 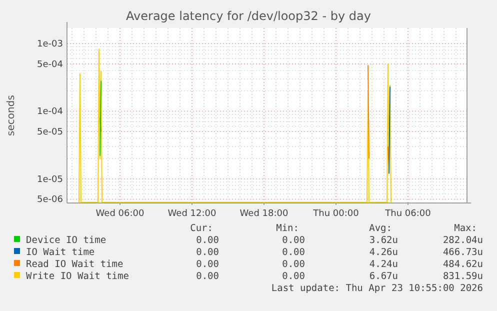 What do you see at coordinates (408, 214) in the screenshot?
I see `x-tick-label: Thu 06:00` at bounding box center [408, 214].